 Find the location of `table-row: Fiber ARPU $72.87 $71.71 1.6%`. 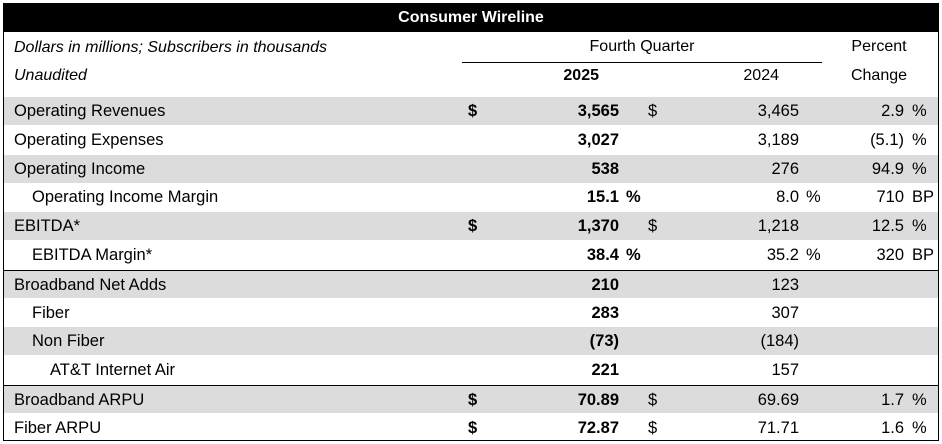

table-row: Fiber ARPU $72.87 $71.71 1.6% is located at coordinates (471, 428).